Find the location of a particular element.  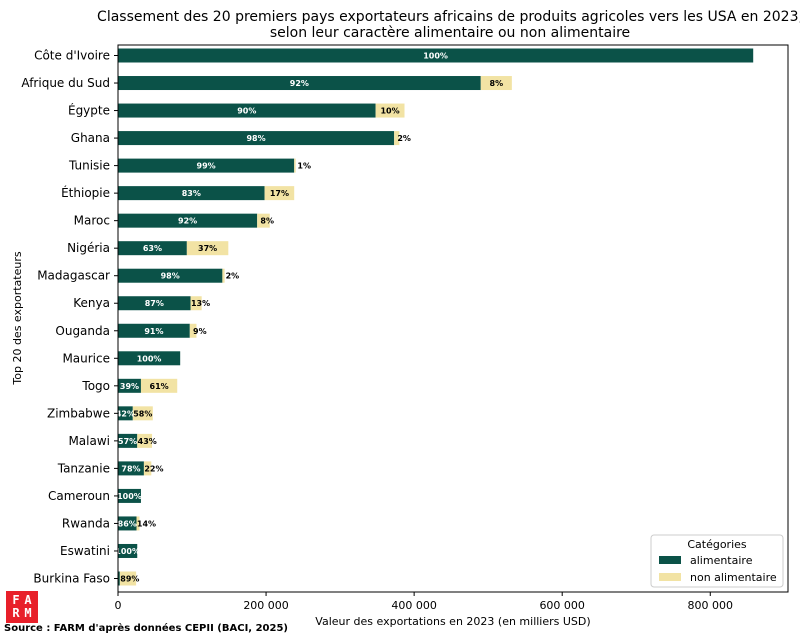

bar-value-label: 83% is located at coordinates (191, 193).